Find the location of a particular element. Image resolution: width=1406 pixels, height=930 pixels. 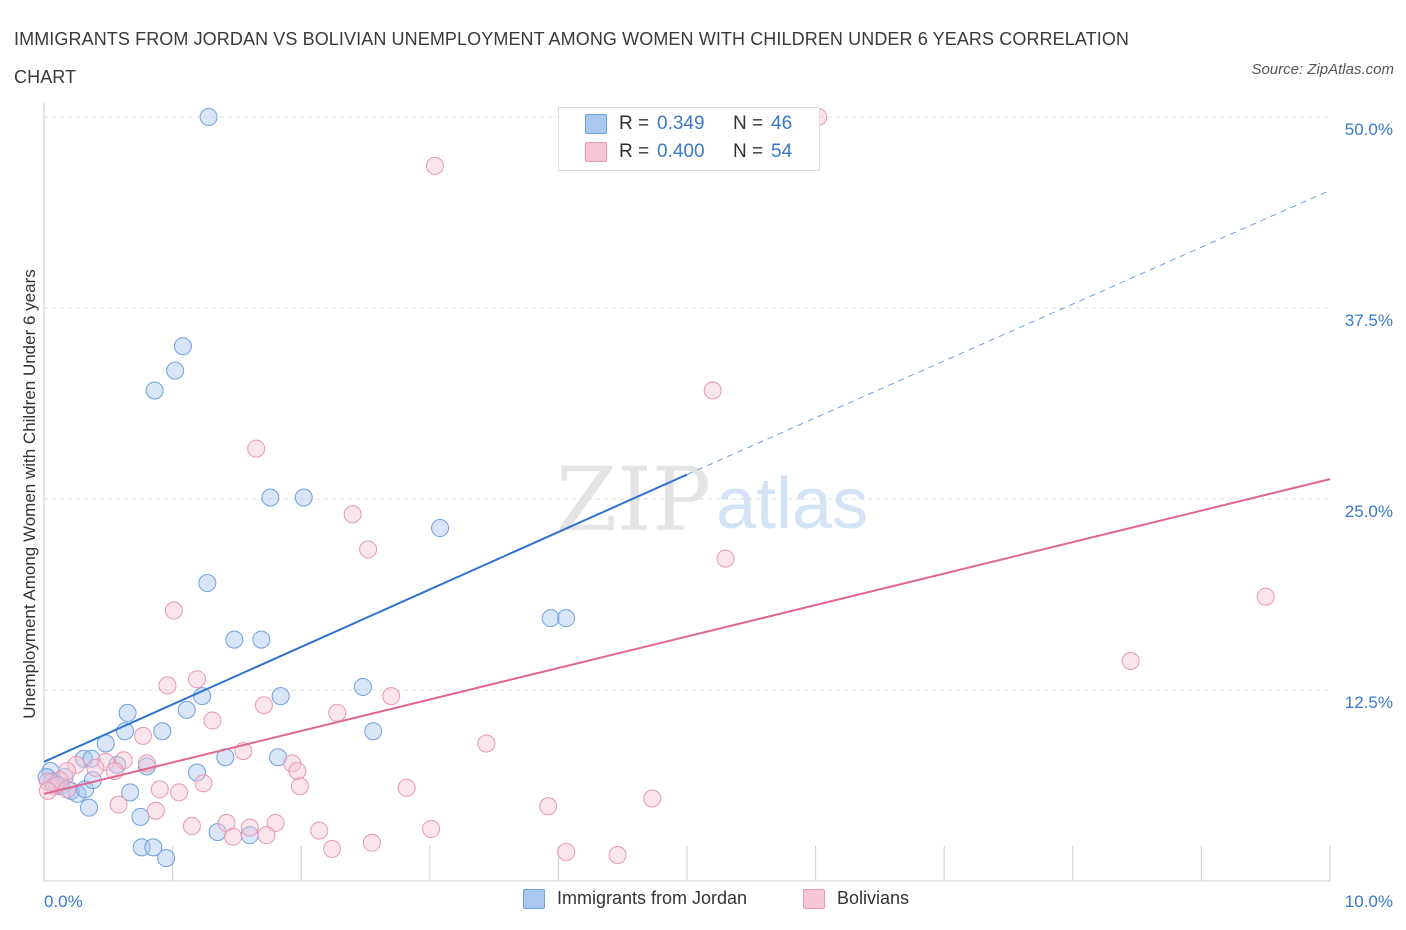

y-tick-label: 25.0% is located at coordinates (1369, 511).